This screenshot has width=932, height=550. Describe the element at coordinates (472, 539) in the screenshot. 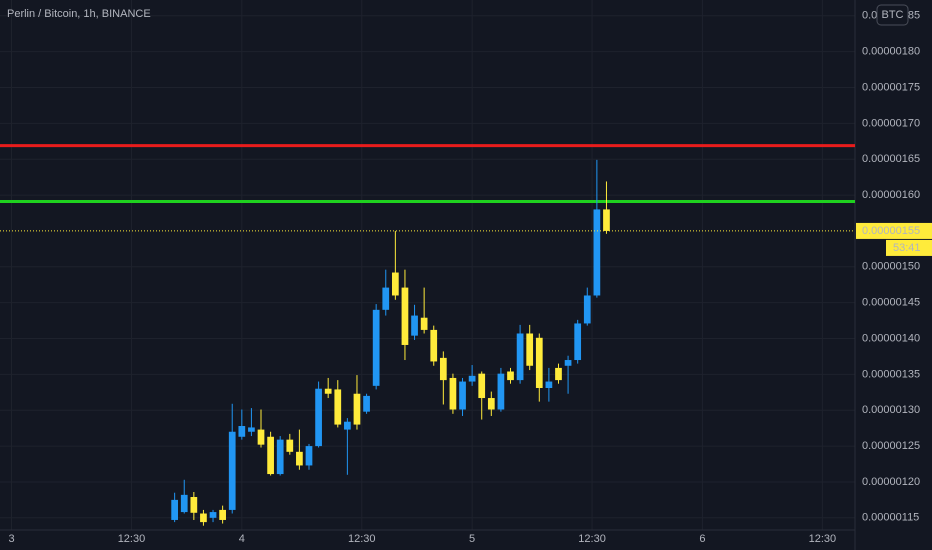

I see `x-tick-label: 5` at that location.